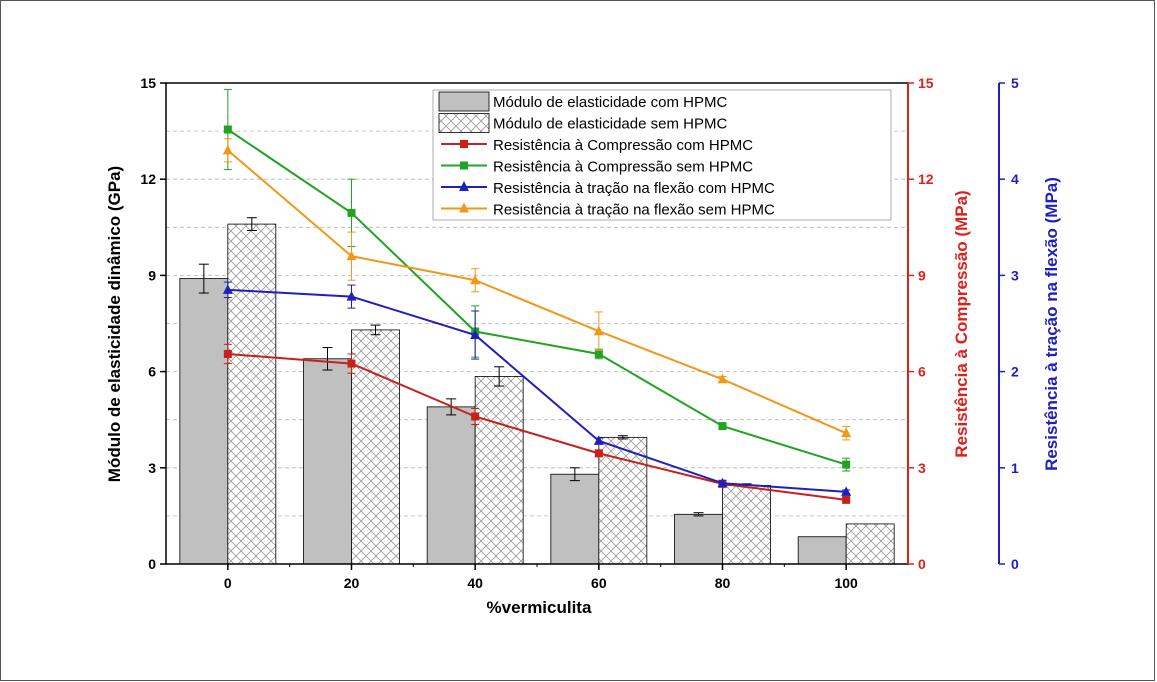 This screenshot has width=1157, height=682. What do you see at coordinates (1051, 324) in the screenshot?
I see `right-y-axis-label-flexural: Resistência à tração na flexão (MPa)` at bounding box center [1051, 324].